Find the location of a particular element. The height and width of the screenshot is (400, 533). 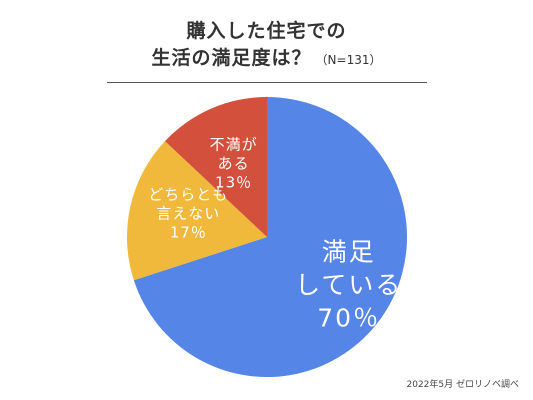

title-line-2: 生活の満足度は？ （N=131） is located at coordinates (266, 59).